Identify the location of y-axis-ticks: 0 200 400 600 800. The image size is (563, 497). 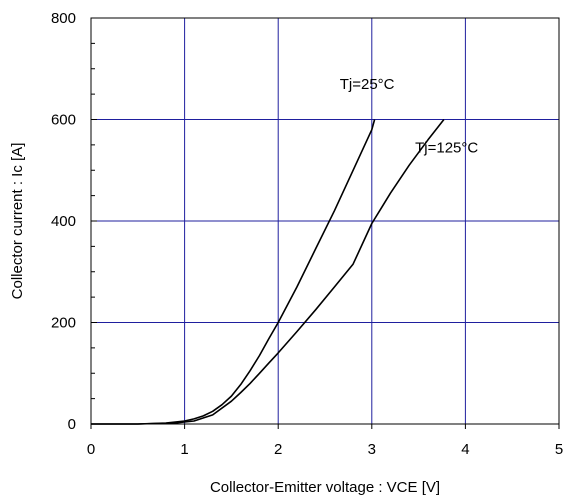
(74, 221).